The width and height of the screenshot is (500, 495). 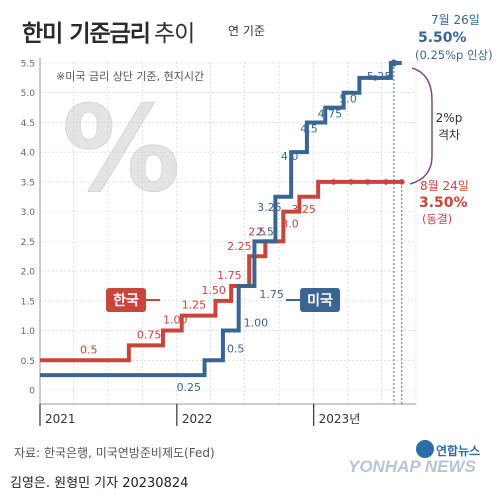 I want to click on percent-sign-icon: %, so click(x=121, y=149).